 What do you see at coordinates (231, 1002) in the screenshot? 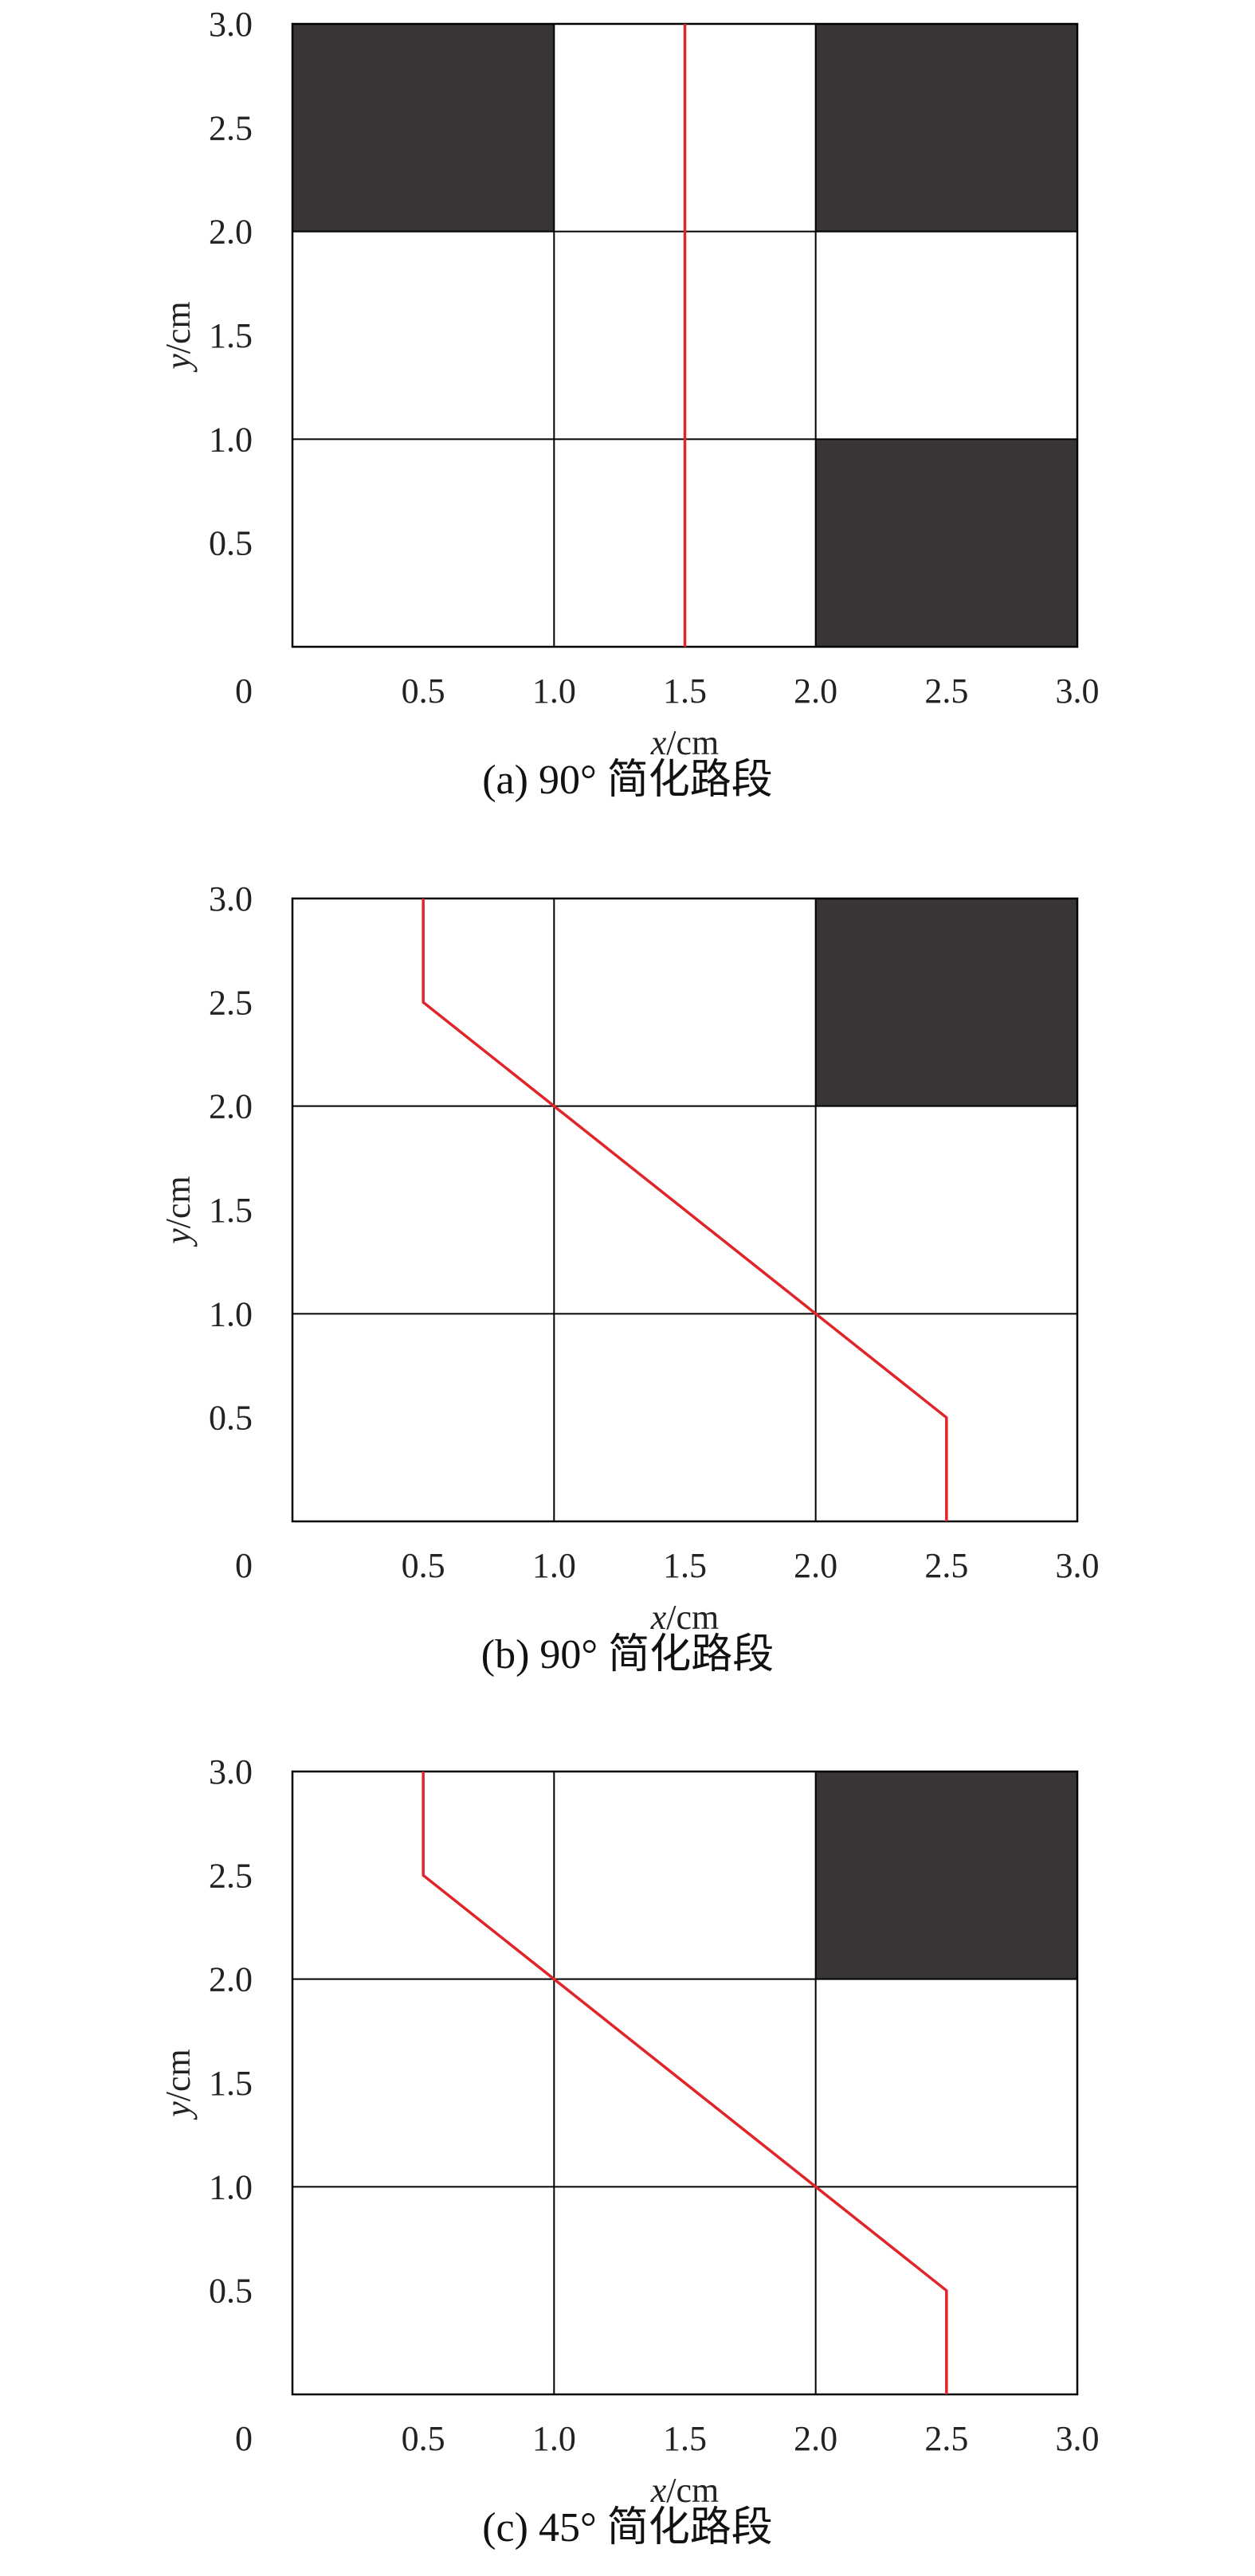
I see `y-tick-label-b-5: 2.5` at bounding box center [231, 1002].